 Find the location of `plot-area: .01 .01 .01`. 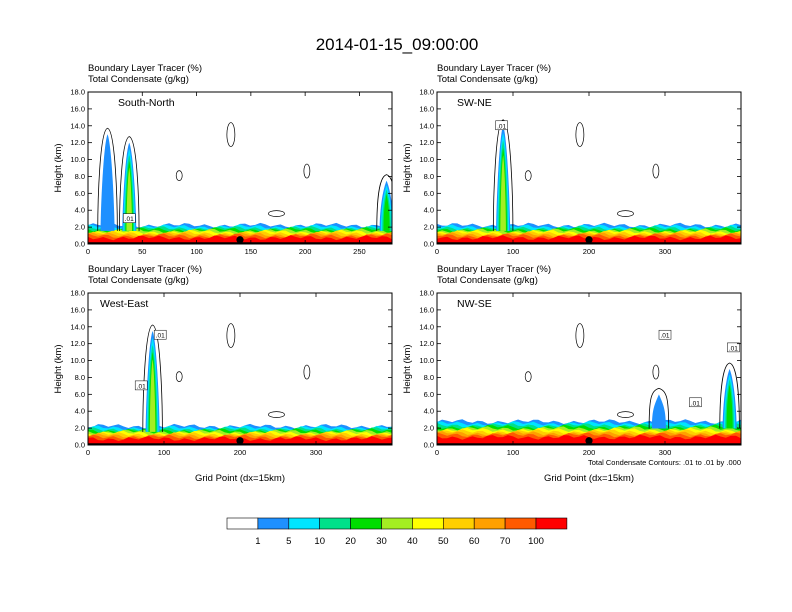

plot-area: .01 .01 .01 is located at coordinates (589, 369).